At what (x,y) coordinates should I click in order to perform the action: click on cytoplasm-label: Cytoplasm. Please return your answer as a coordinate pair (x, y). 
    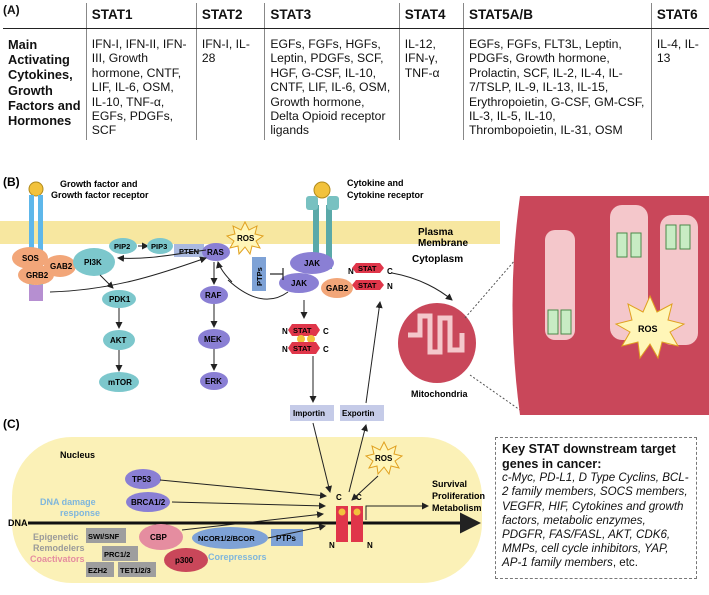
    Looking at the image, I should click on (437, 259).